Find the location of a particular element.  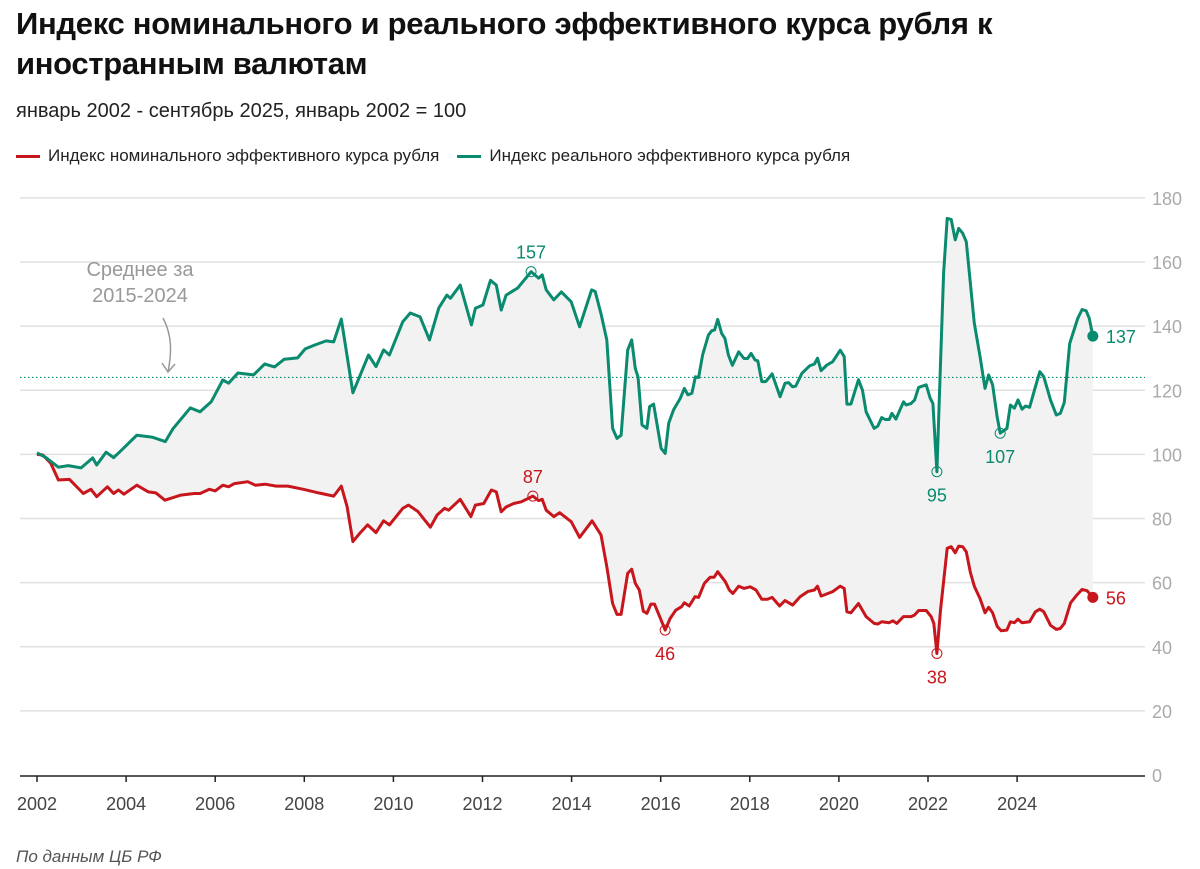

average-note-arrow is located at coordinates (168, 345).